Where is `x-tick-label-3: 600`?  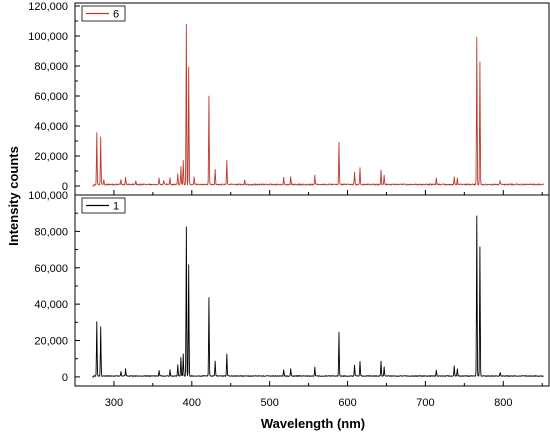 x-tick-label-3: 600 is located at coordinates (347, 403).